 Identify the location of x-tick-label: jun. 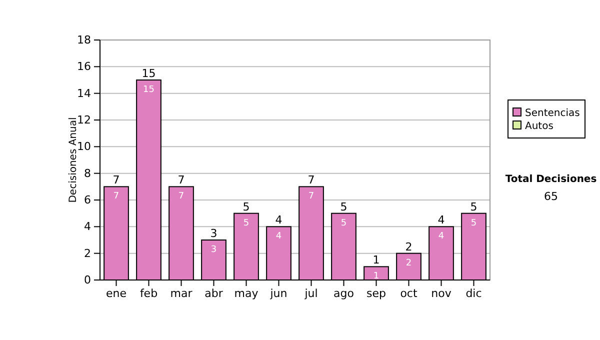
(278, 293).